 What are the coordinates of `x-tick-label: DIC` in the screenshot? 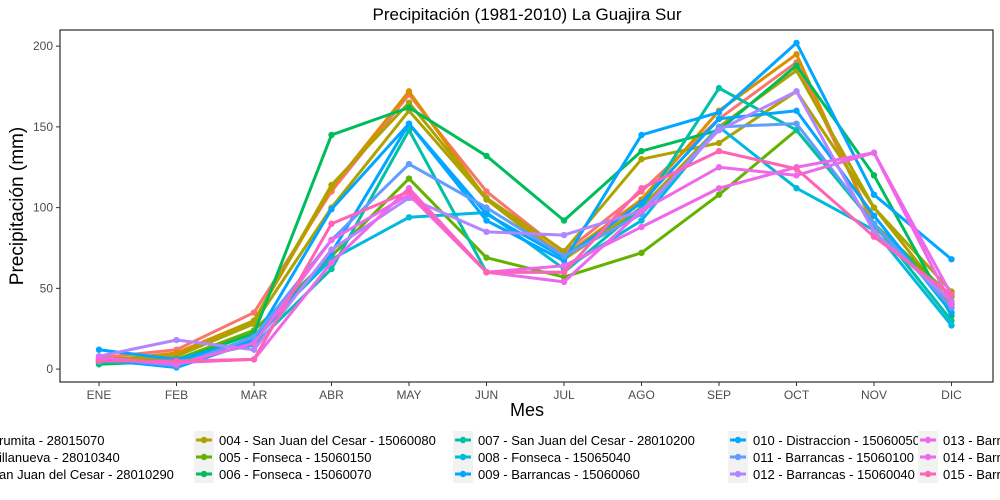 It's located at (951, 395).